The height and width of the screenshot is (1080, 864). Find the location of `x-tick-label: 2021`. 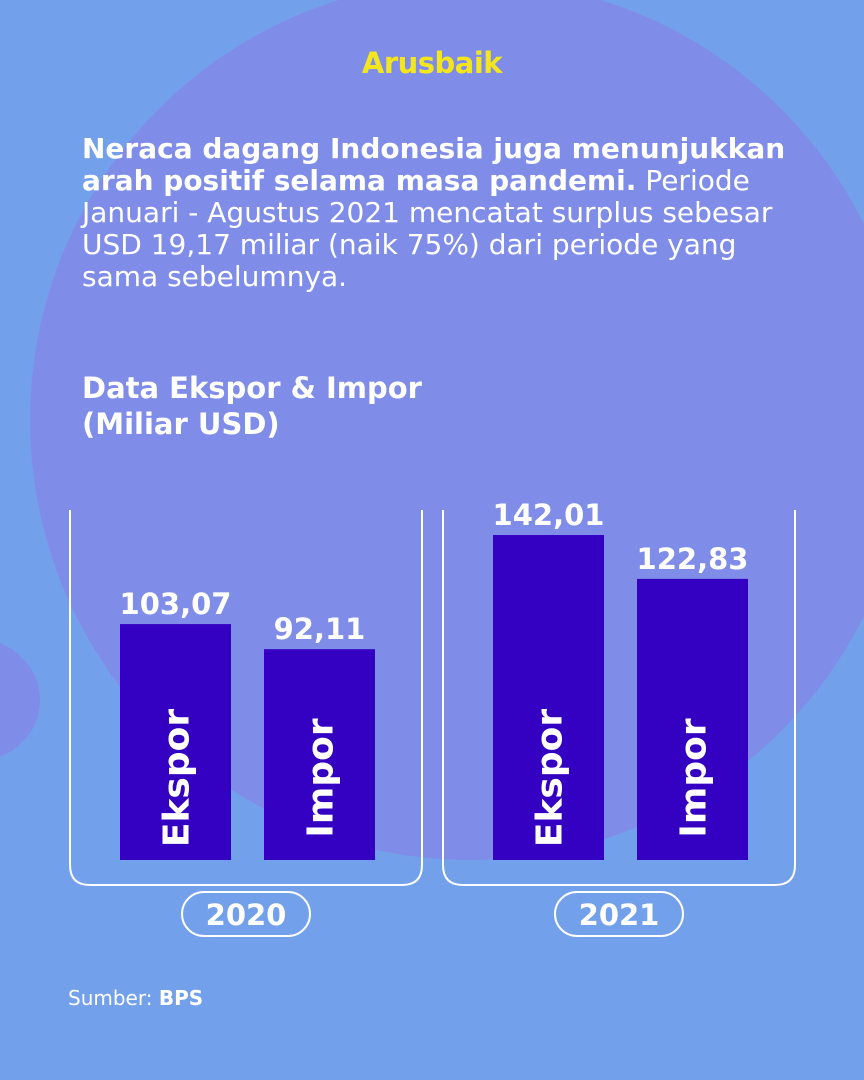

x-tick-label: 2021 is located at coordinates (619, 915).